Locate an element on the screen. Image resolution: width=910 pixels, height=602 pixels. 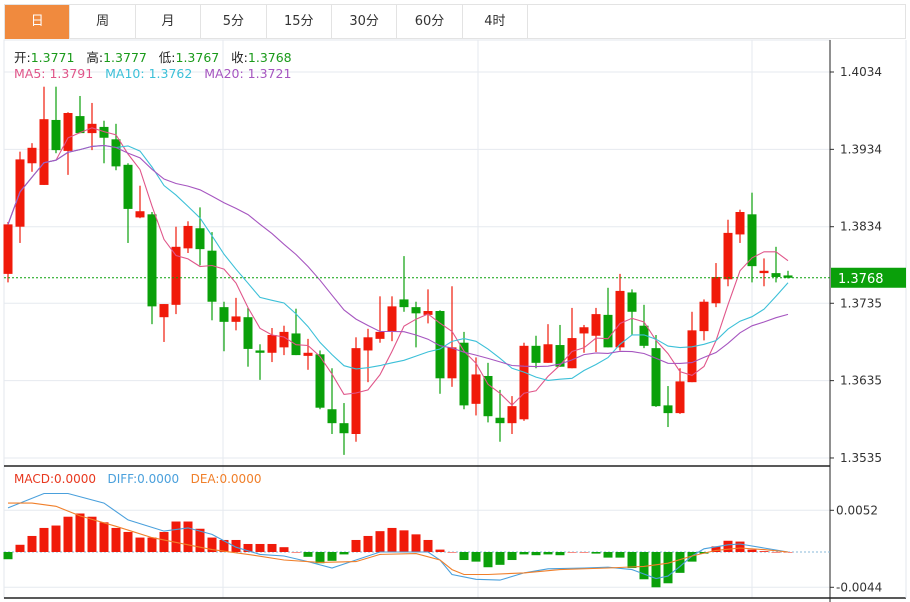
tab-15min: 15分 is located at coordinates (299, 22).